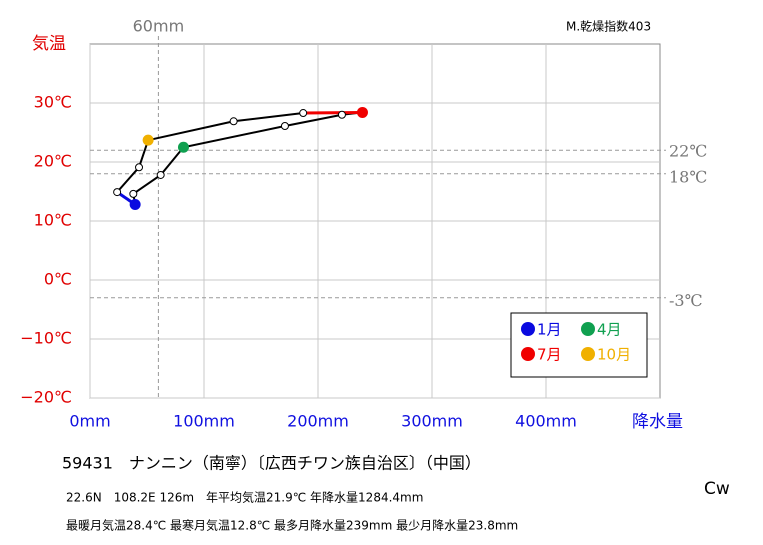 This screenshot has width=763, height=545. I want to click on y-tick-label: 0℃, so click(58, 279).